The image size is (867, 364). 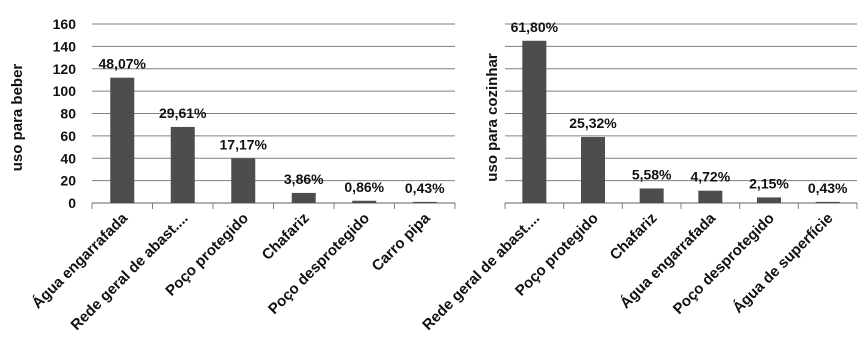 I want to click on y-tick-label: 100, so click(x=65, y=91).